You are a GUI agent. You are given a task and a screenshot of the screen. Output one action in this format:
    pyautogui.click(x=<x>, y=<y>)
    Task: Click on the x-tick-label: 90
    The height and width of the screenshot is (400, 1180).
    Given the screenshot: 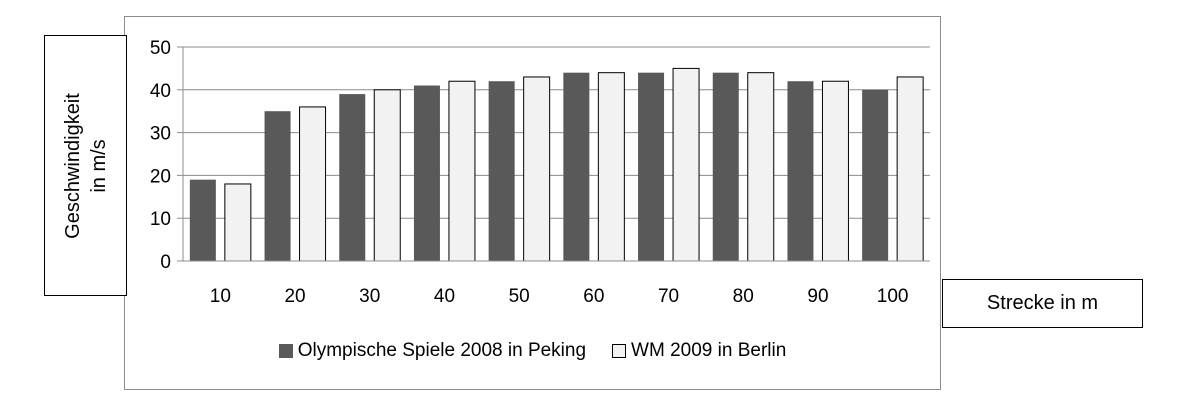 What is the action you would take?
    pyautogui.click(x=817, y=296)
    